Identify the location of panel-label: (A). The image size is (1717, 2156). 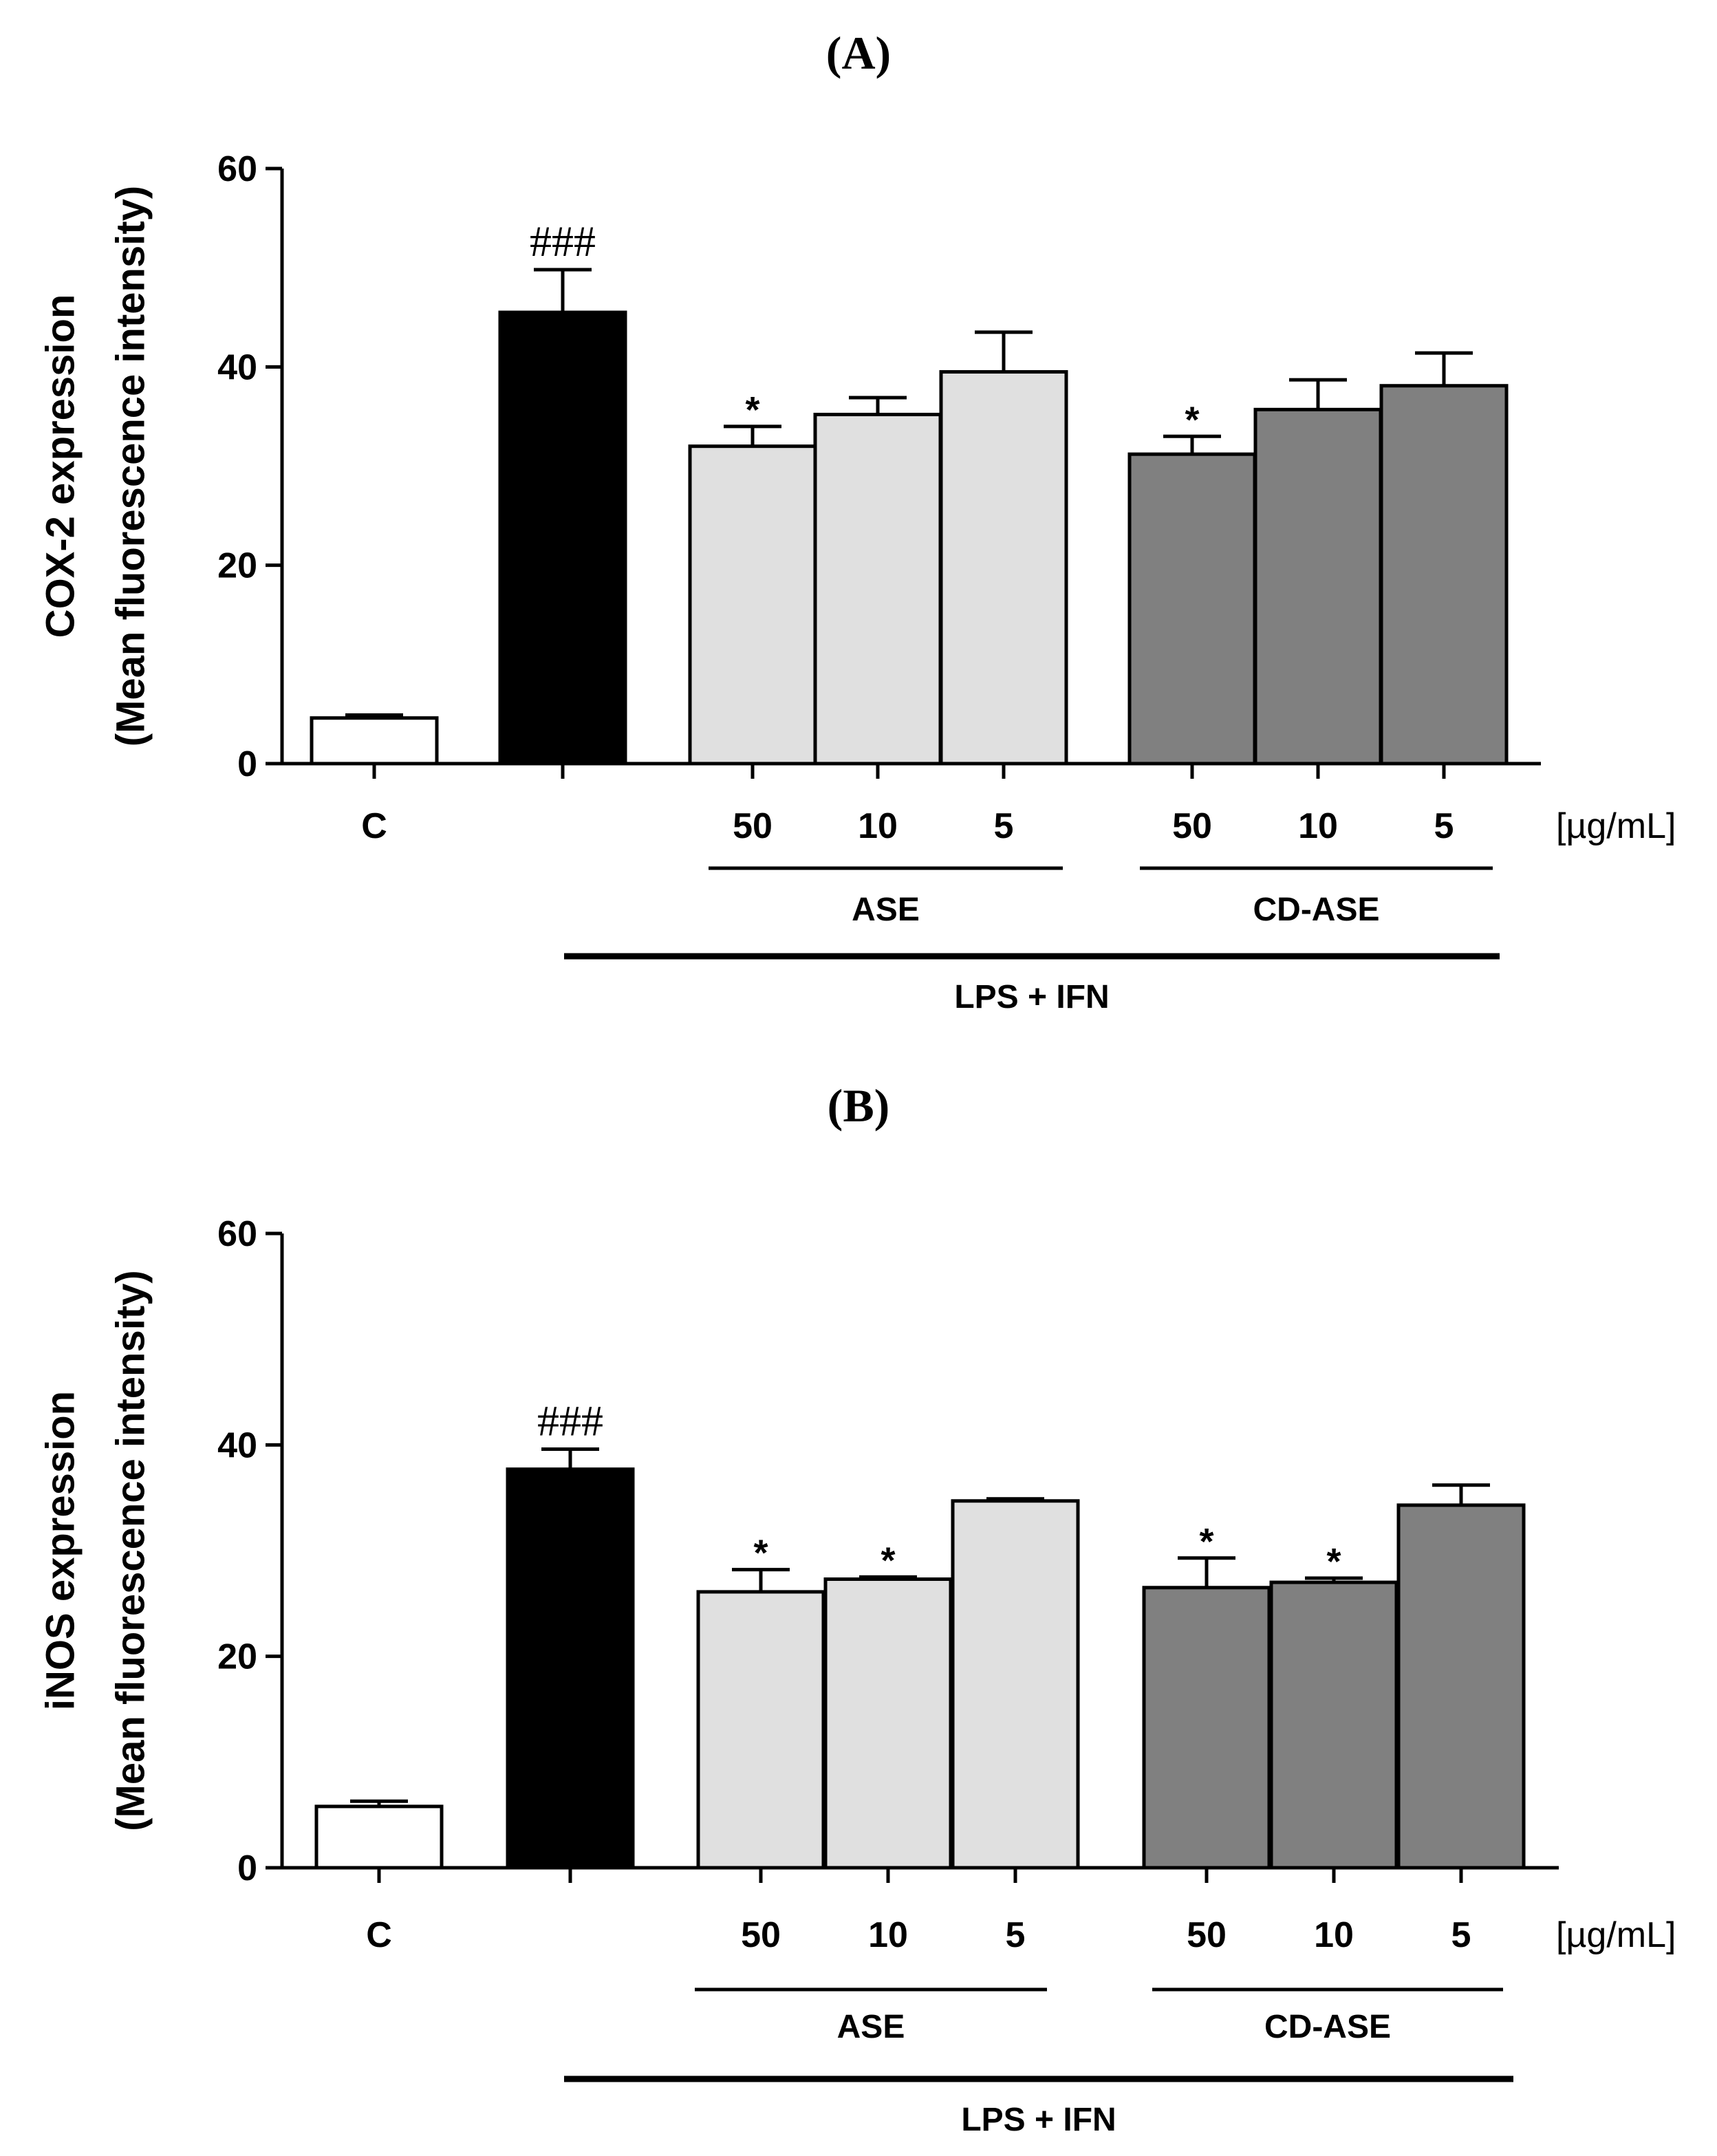
(859, 53).